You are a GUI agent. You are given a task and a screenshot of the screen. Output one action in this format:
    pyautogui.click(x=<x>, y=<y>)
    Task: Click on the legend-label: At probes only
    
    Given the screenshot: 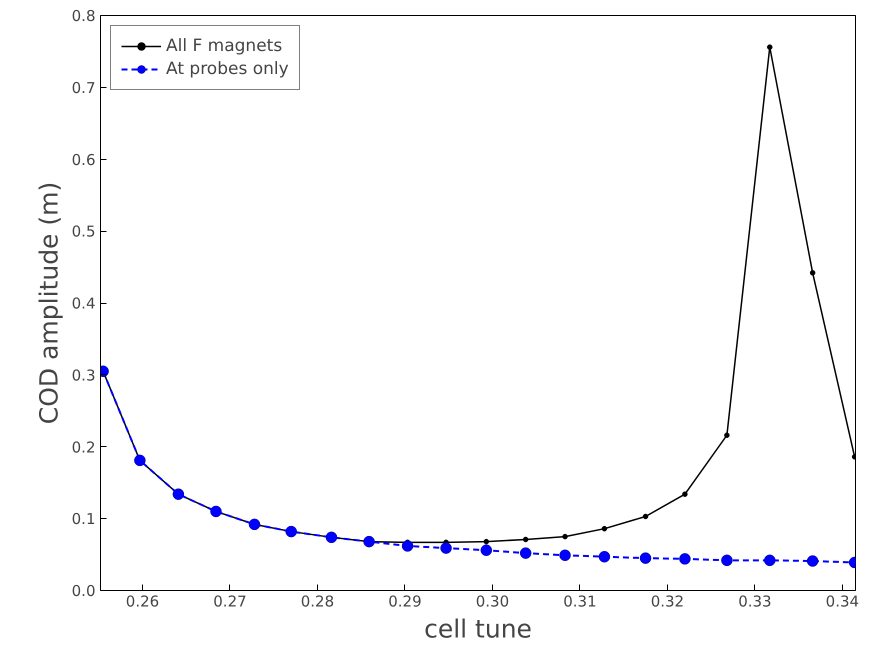 What is the action you would take?
    pyautogui.click(x=227, y=69)
    